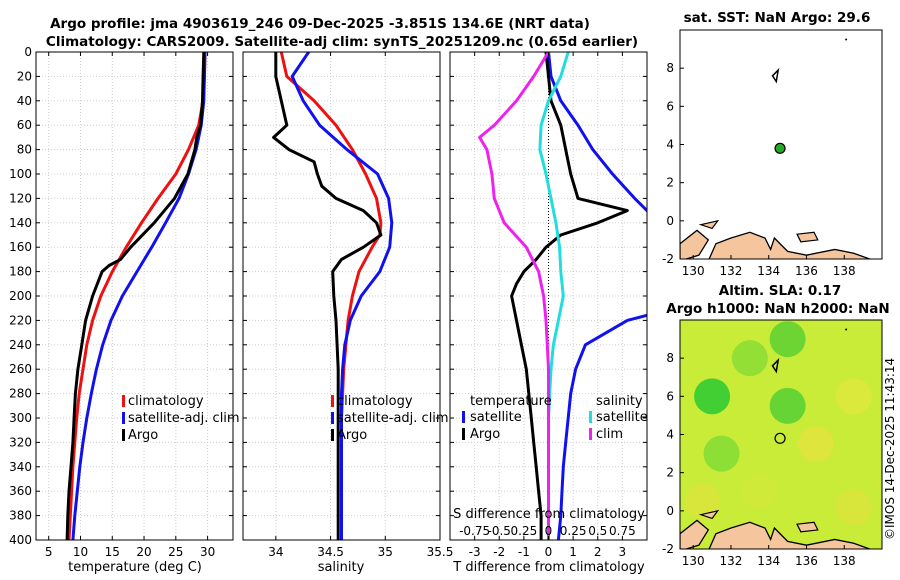 The image size is (900, 580). Describe the element at coordinates (20, 467) in the screenshot. I see `y-tick-label: 340` at that location.